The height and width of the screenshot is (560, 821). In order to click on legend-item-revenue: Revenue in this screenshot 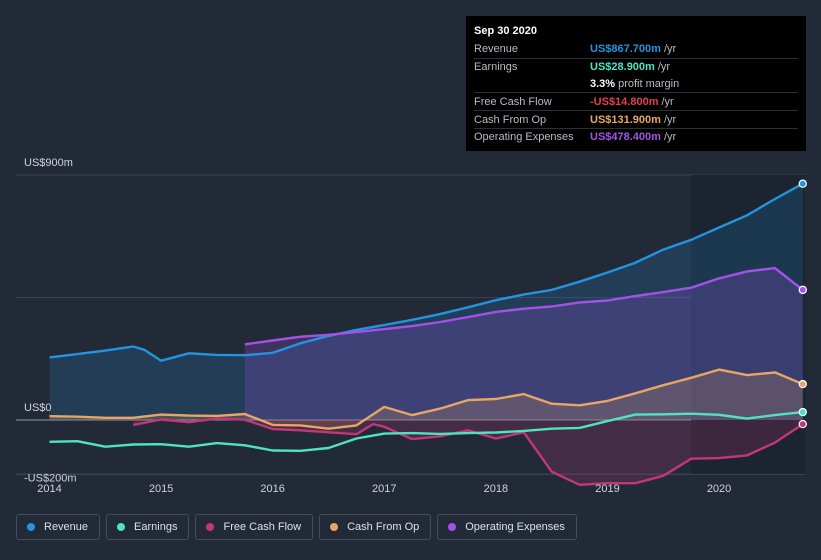, I will do `click(58, 527)`.